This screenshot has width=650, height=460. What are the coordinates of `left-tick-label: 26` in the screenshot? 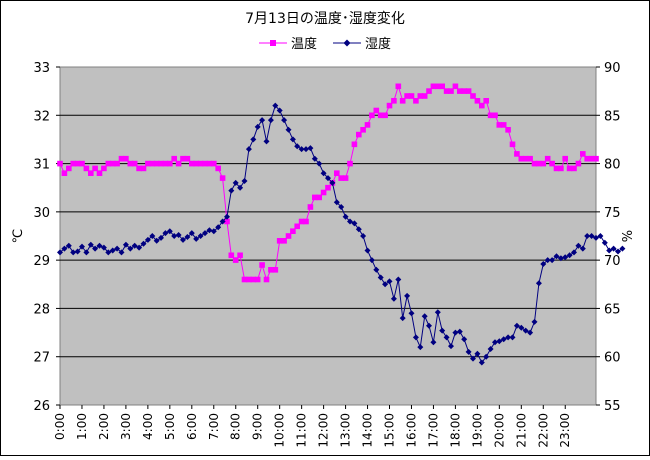 It's located at (41, 406).